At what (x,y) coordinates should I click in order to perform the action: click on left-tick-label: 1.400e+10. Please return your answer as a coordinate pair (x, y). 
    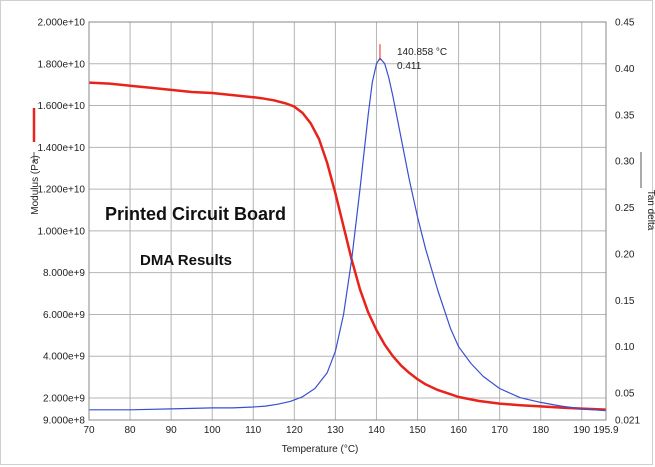
    Looking at the image, I should click on (61, 148).